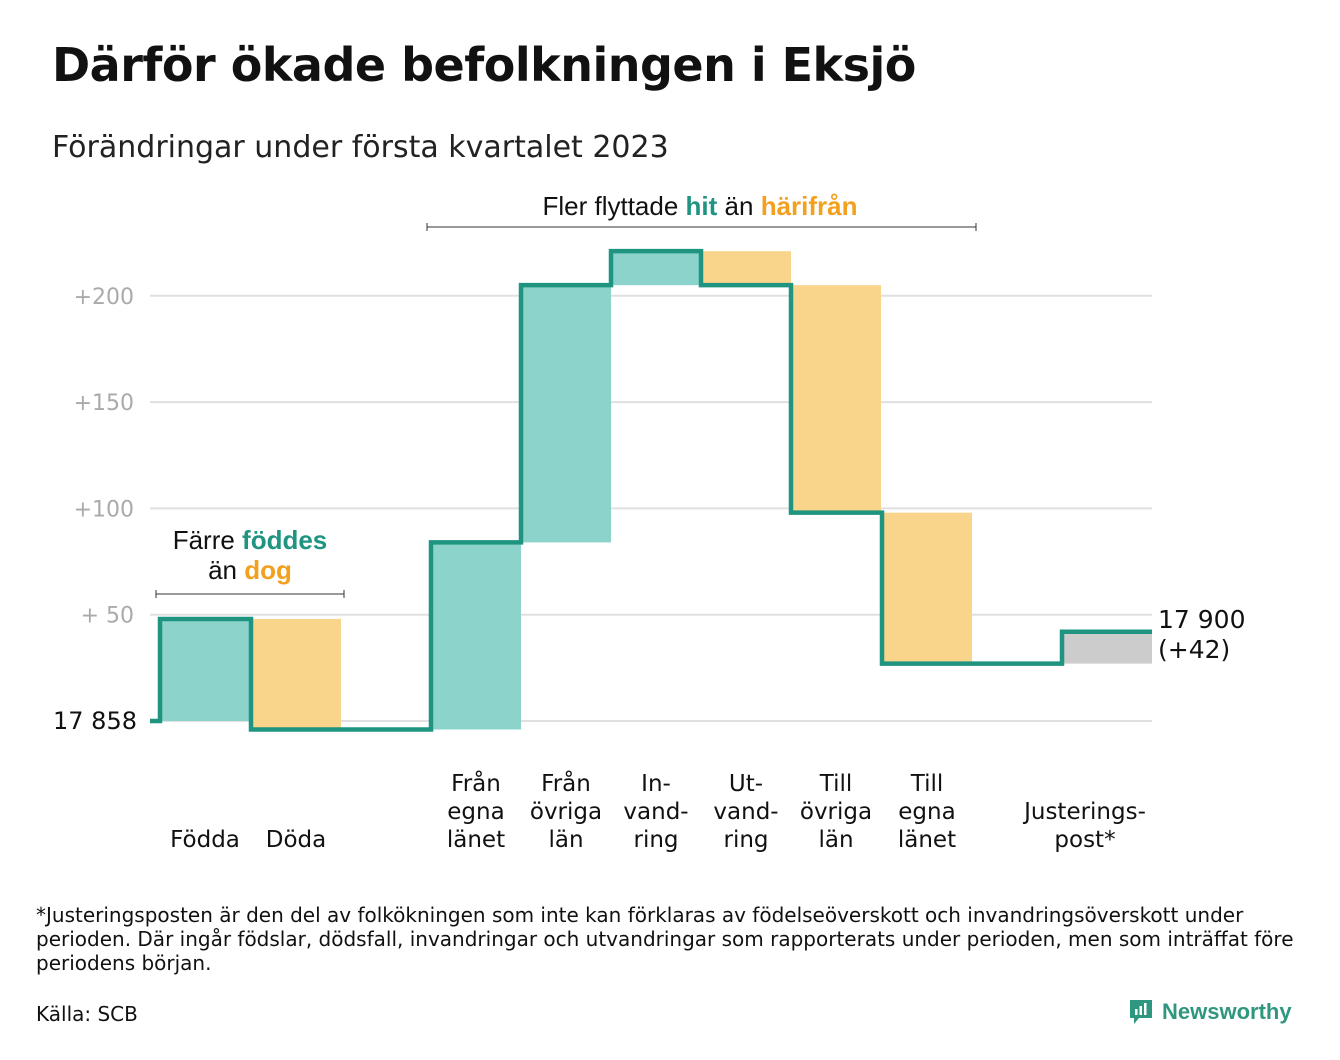  Describe the element at coordinates (95, 721) in the screenshot. I see `start-value-label: 17 858` at that location.